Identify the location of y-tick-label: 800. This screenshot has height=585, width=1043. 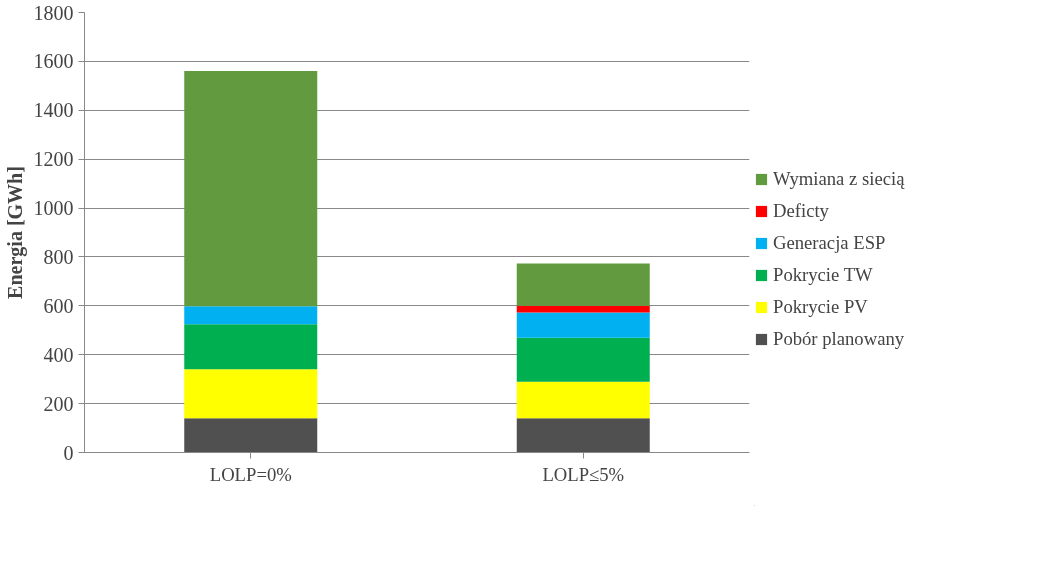
(58, 256).